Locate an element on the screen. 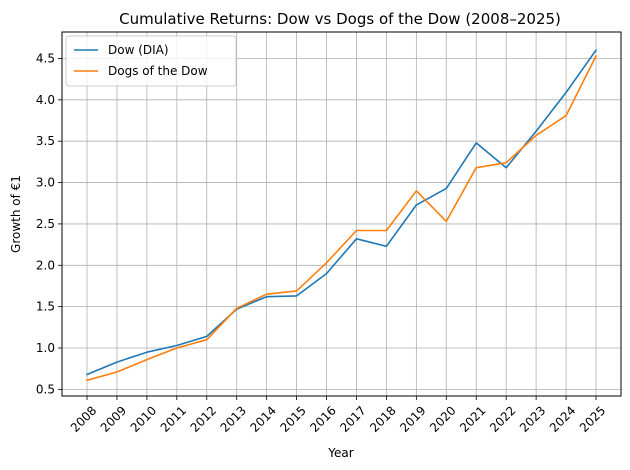 This screenshot has width=630, height=470. x-tick-label: 2025 is located at coordinates (592, 418).